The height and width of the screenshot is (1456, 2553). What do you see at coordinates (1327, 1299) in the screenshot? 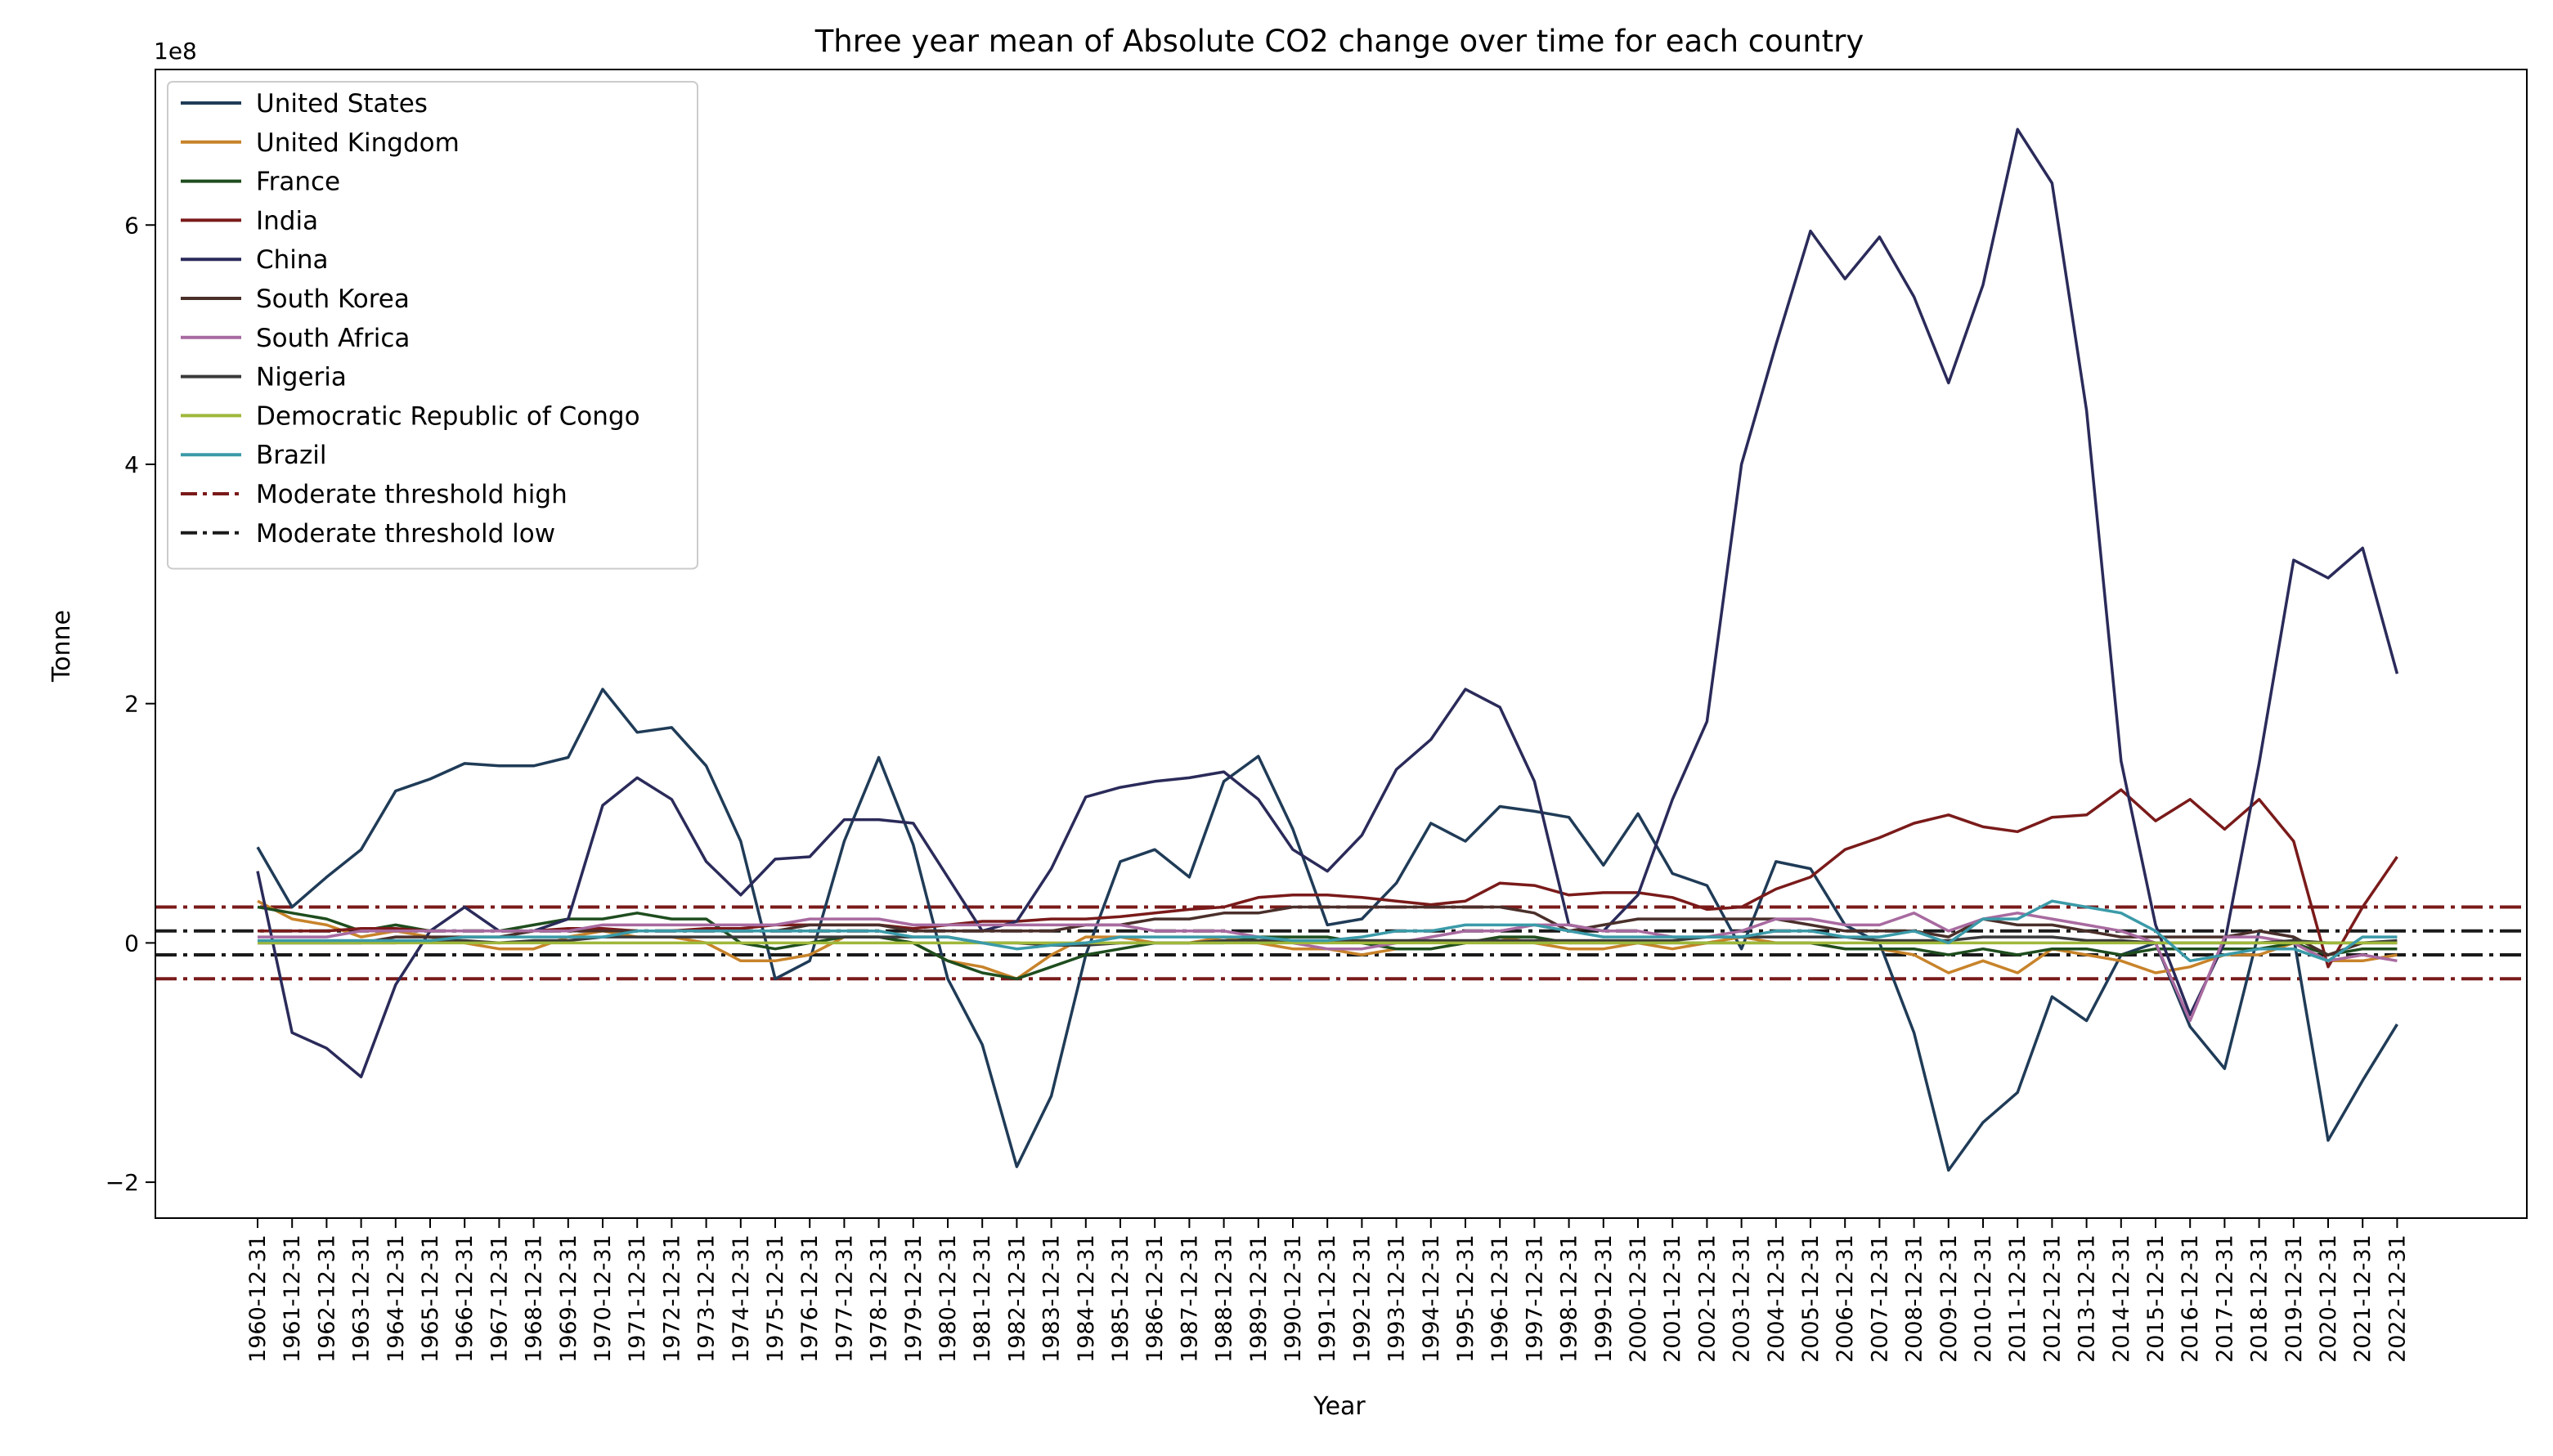
I see `x-tick-label: 1991-12-31` at bounding box center [1327, 1299].